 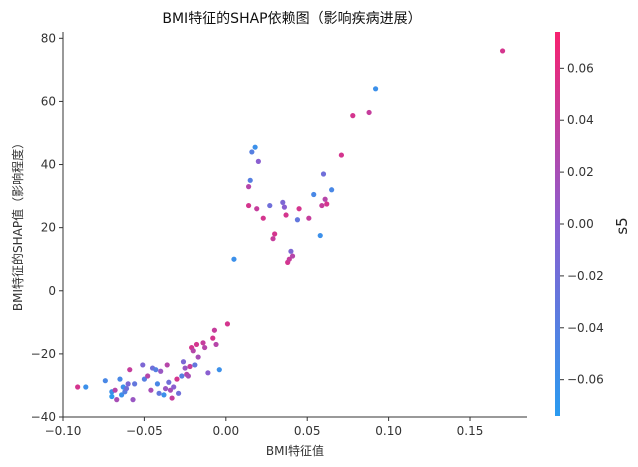 What do you see at coordinates (144, 431) in the screenshot?
I see `x-tick-label: −0.05` at bounding box center [144, 431].